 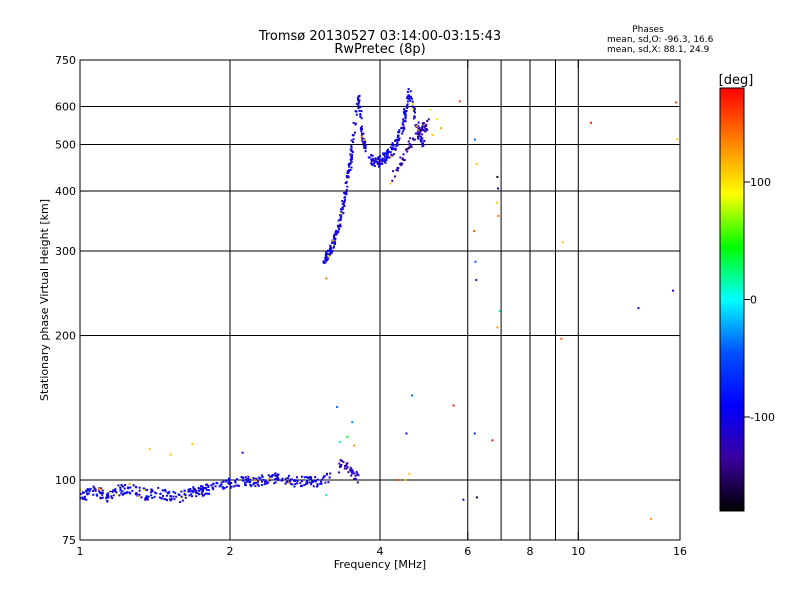 I want to click on x-tick-label: 16, so click(x=680, y=551).